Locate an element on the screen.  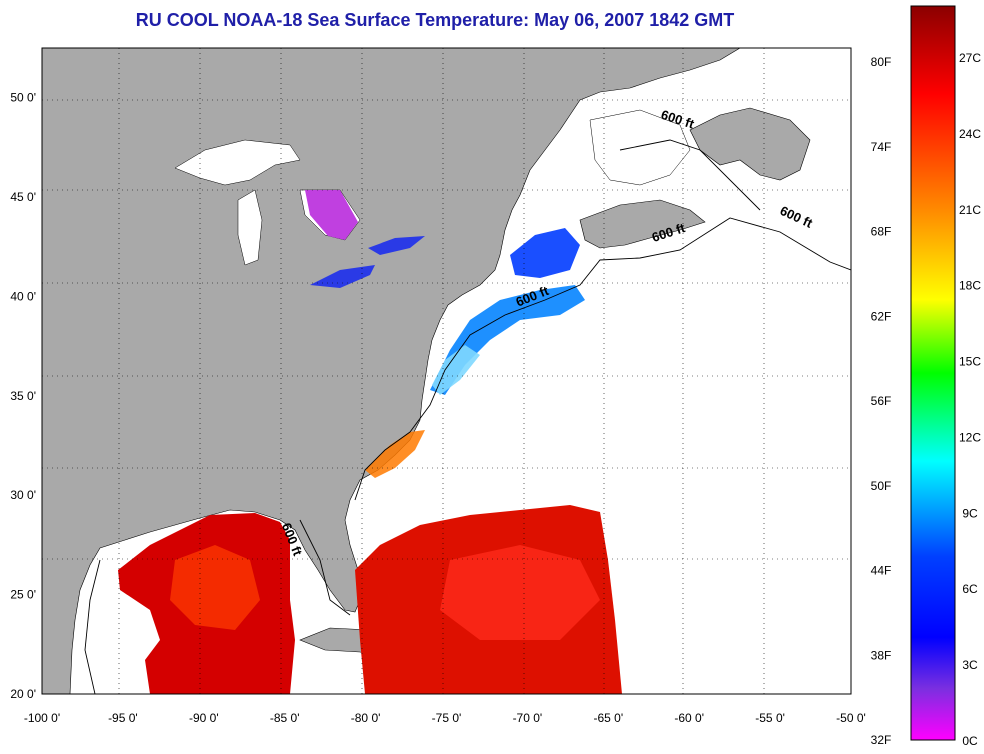
y-tick-label: 20 0' is located at coordinates (23, 694).